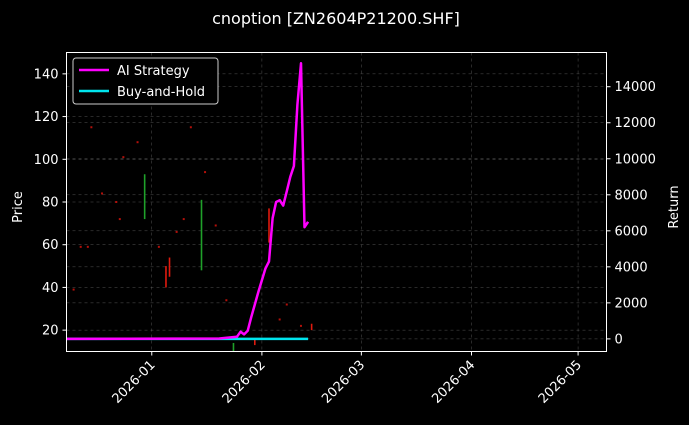 The width and height of the screenshot is (689, 425). Describe the element at coordinates (46, 74) in the screenshot. I see `y-tick-label: 140` at that location.